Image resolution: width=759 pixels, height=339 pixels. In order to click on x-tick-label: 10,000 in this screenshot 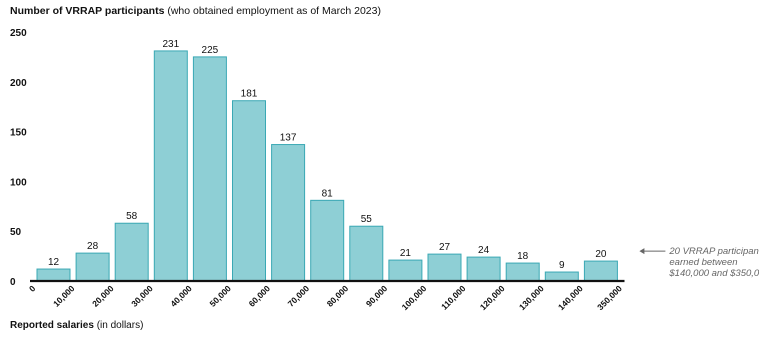, I will do `click(64, 296)`.